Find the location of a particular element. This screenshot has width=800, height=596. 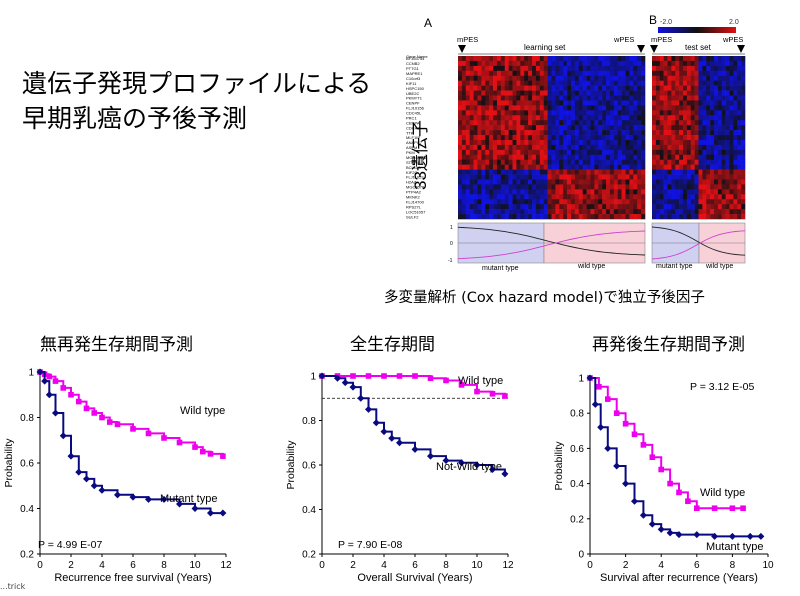

y-tick-label: 0.8 is located at coordinates (27, 418).